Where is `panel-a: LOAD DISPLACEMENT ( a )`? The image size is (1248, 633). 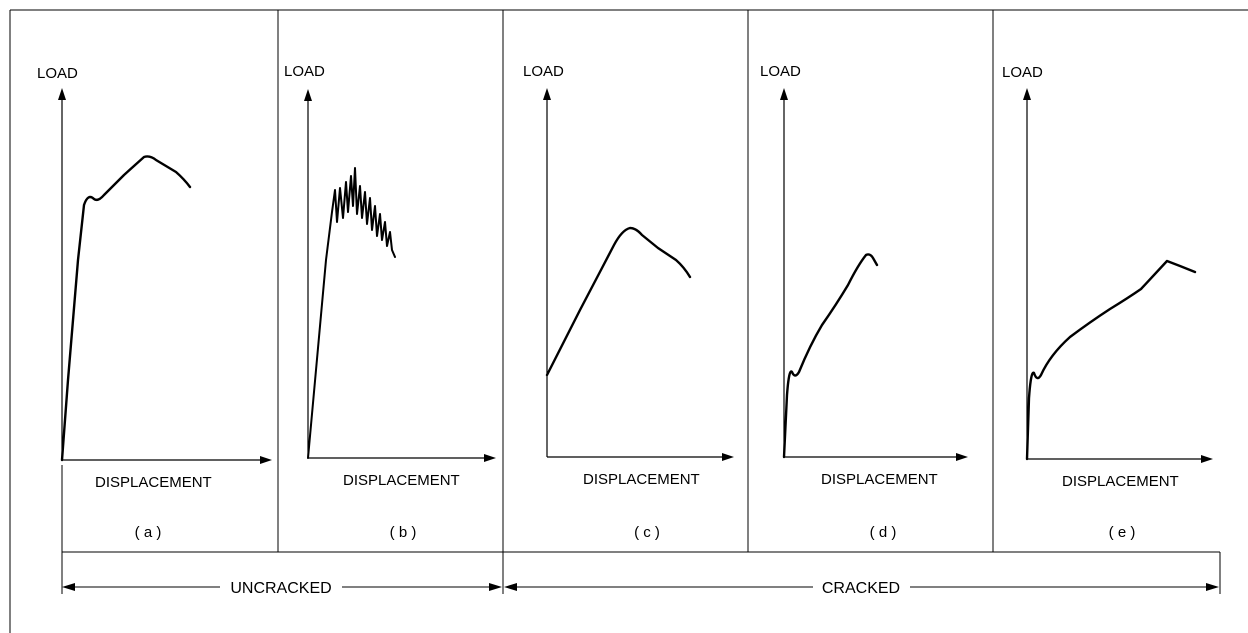
panel-a: LOAD DISPLACEMENT ( a ) is located at coordinates (154, 303).